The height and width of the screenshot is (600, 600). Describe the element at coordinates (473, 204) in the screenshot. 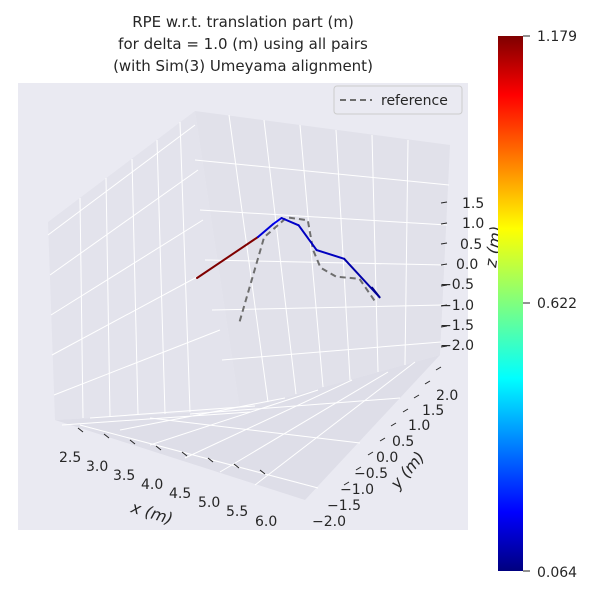

I see `z-tick-label: 1.5` at that location.